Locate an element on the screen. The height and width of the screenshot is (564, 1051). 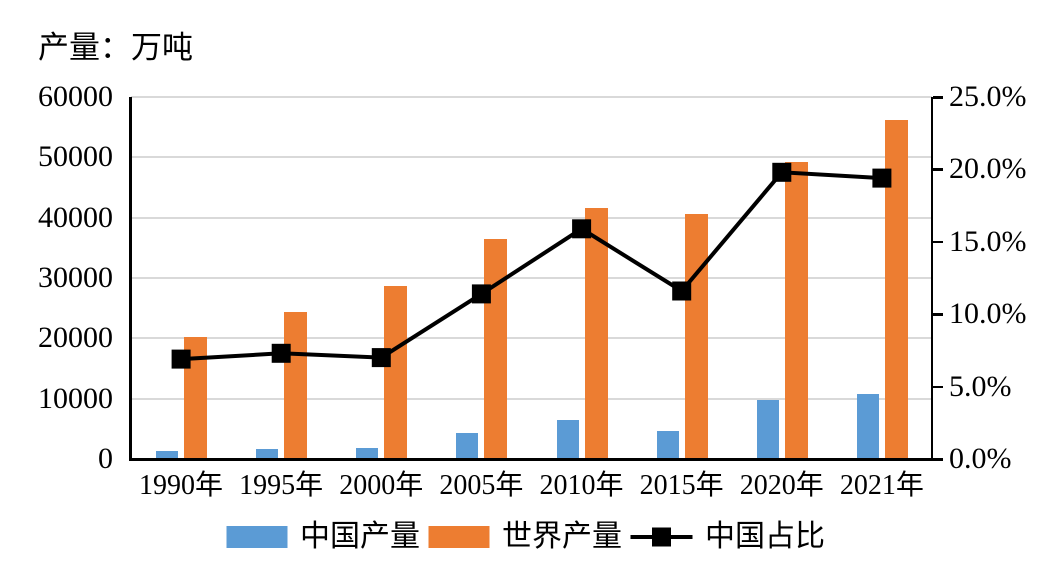
legend-label-china-share: 中国占比 is located at coordinates (765, 536).